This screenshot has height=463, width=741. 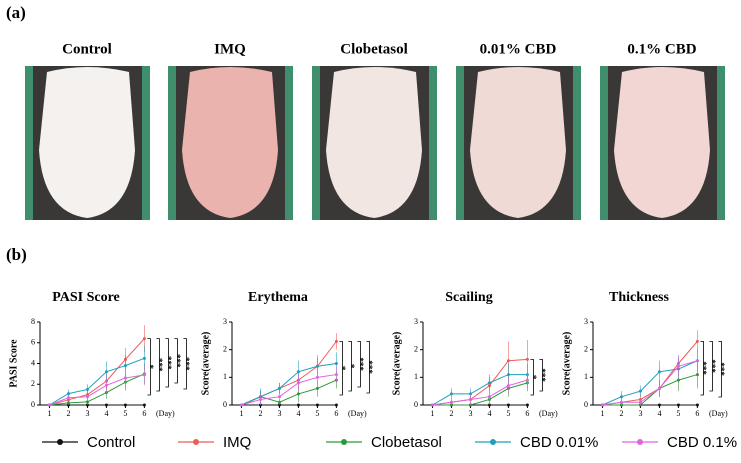 I want to click on chart-title: Erythema, so click(x=278, y=297).